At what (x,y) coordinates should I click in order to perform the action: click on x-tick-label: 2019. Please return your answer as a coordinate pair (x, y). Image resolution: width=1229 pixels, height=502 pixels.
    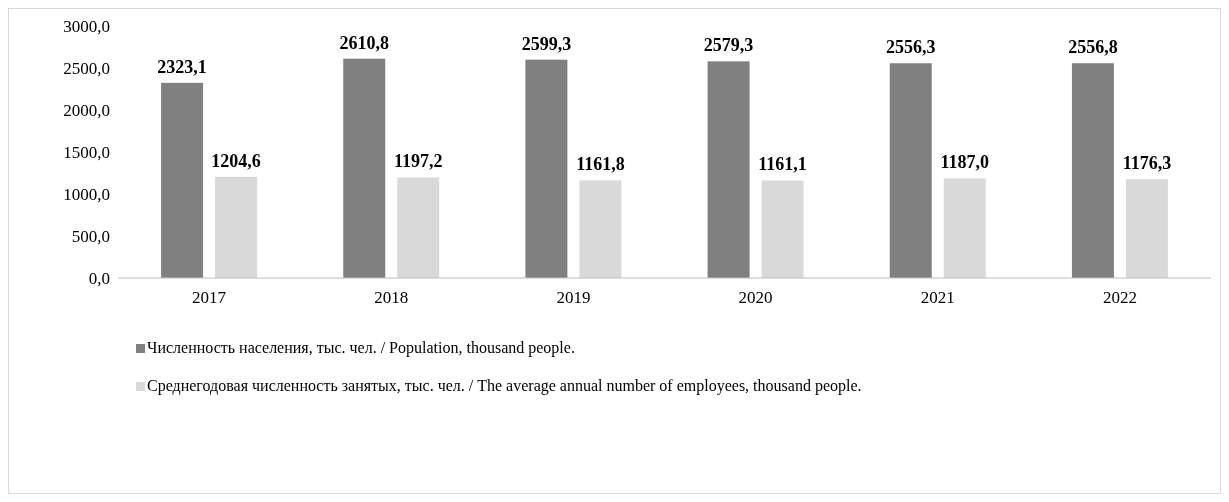
    Looking at the image, I should click on (573, 297).